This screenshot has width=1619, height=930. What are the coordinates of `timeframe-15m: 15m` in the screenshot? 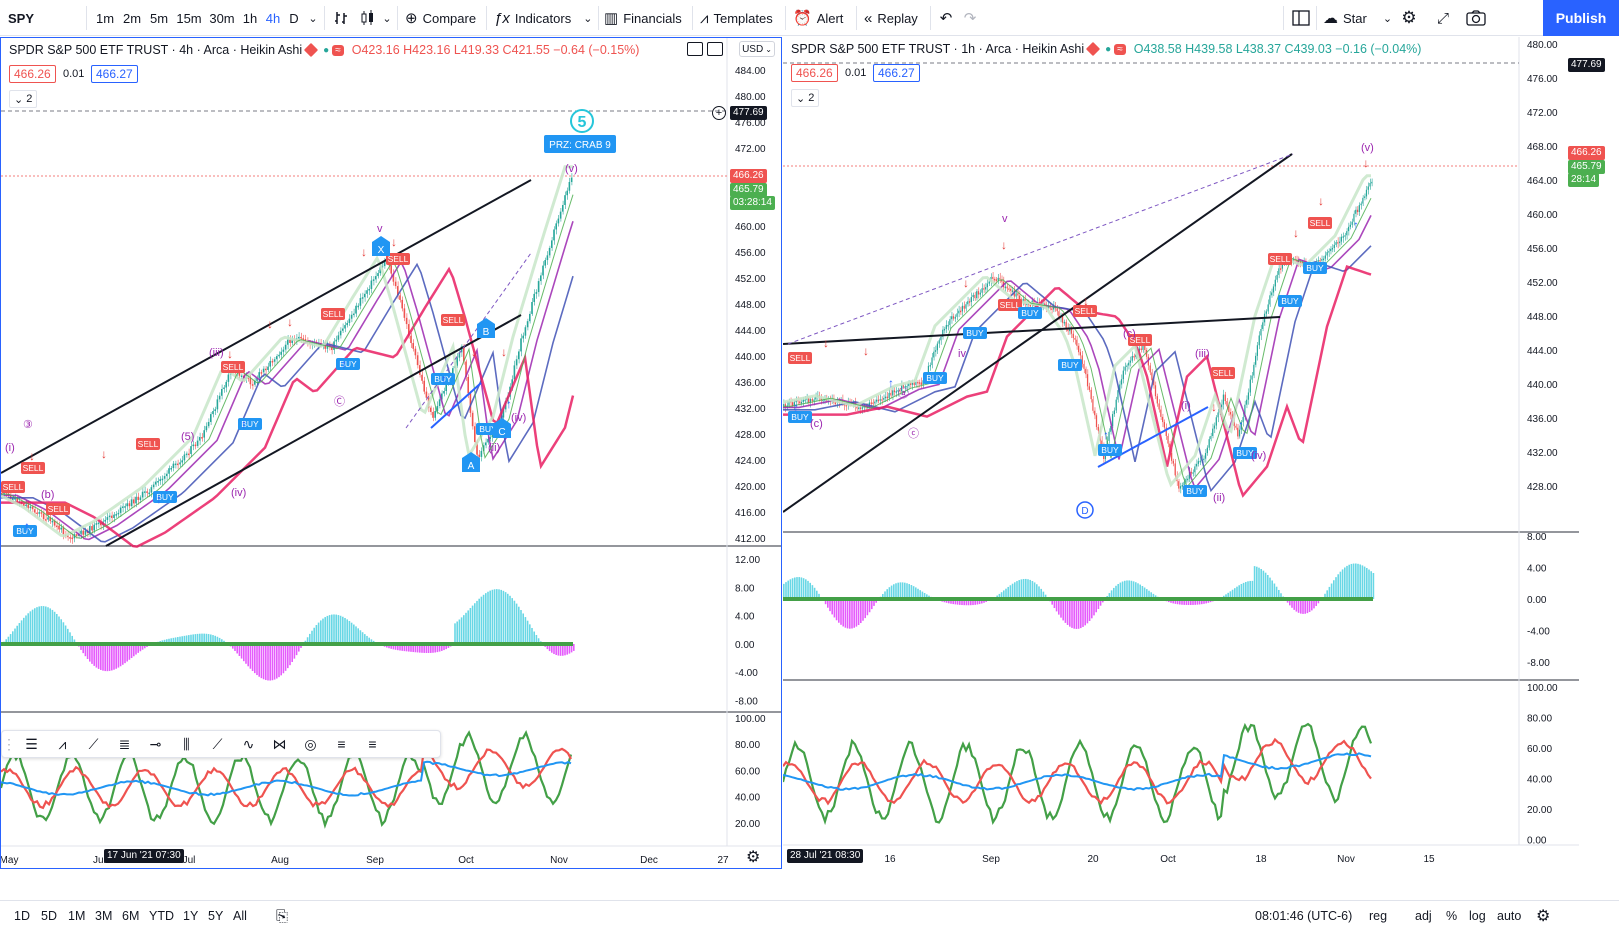 It's located at (189, 18).